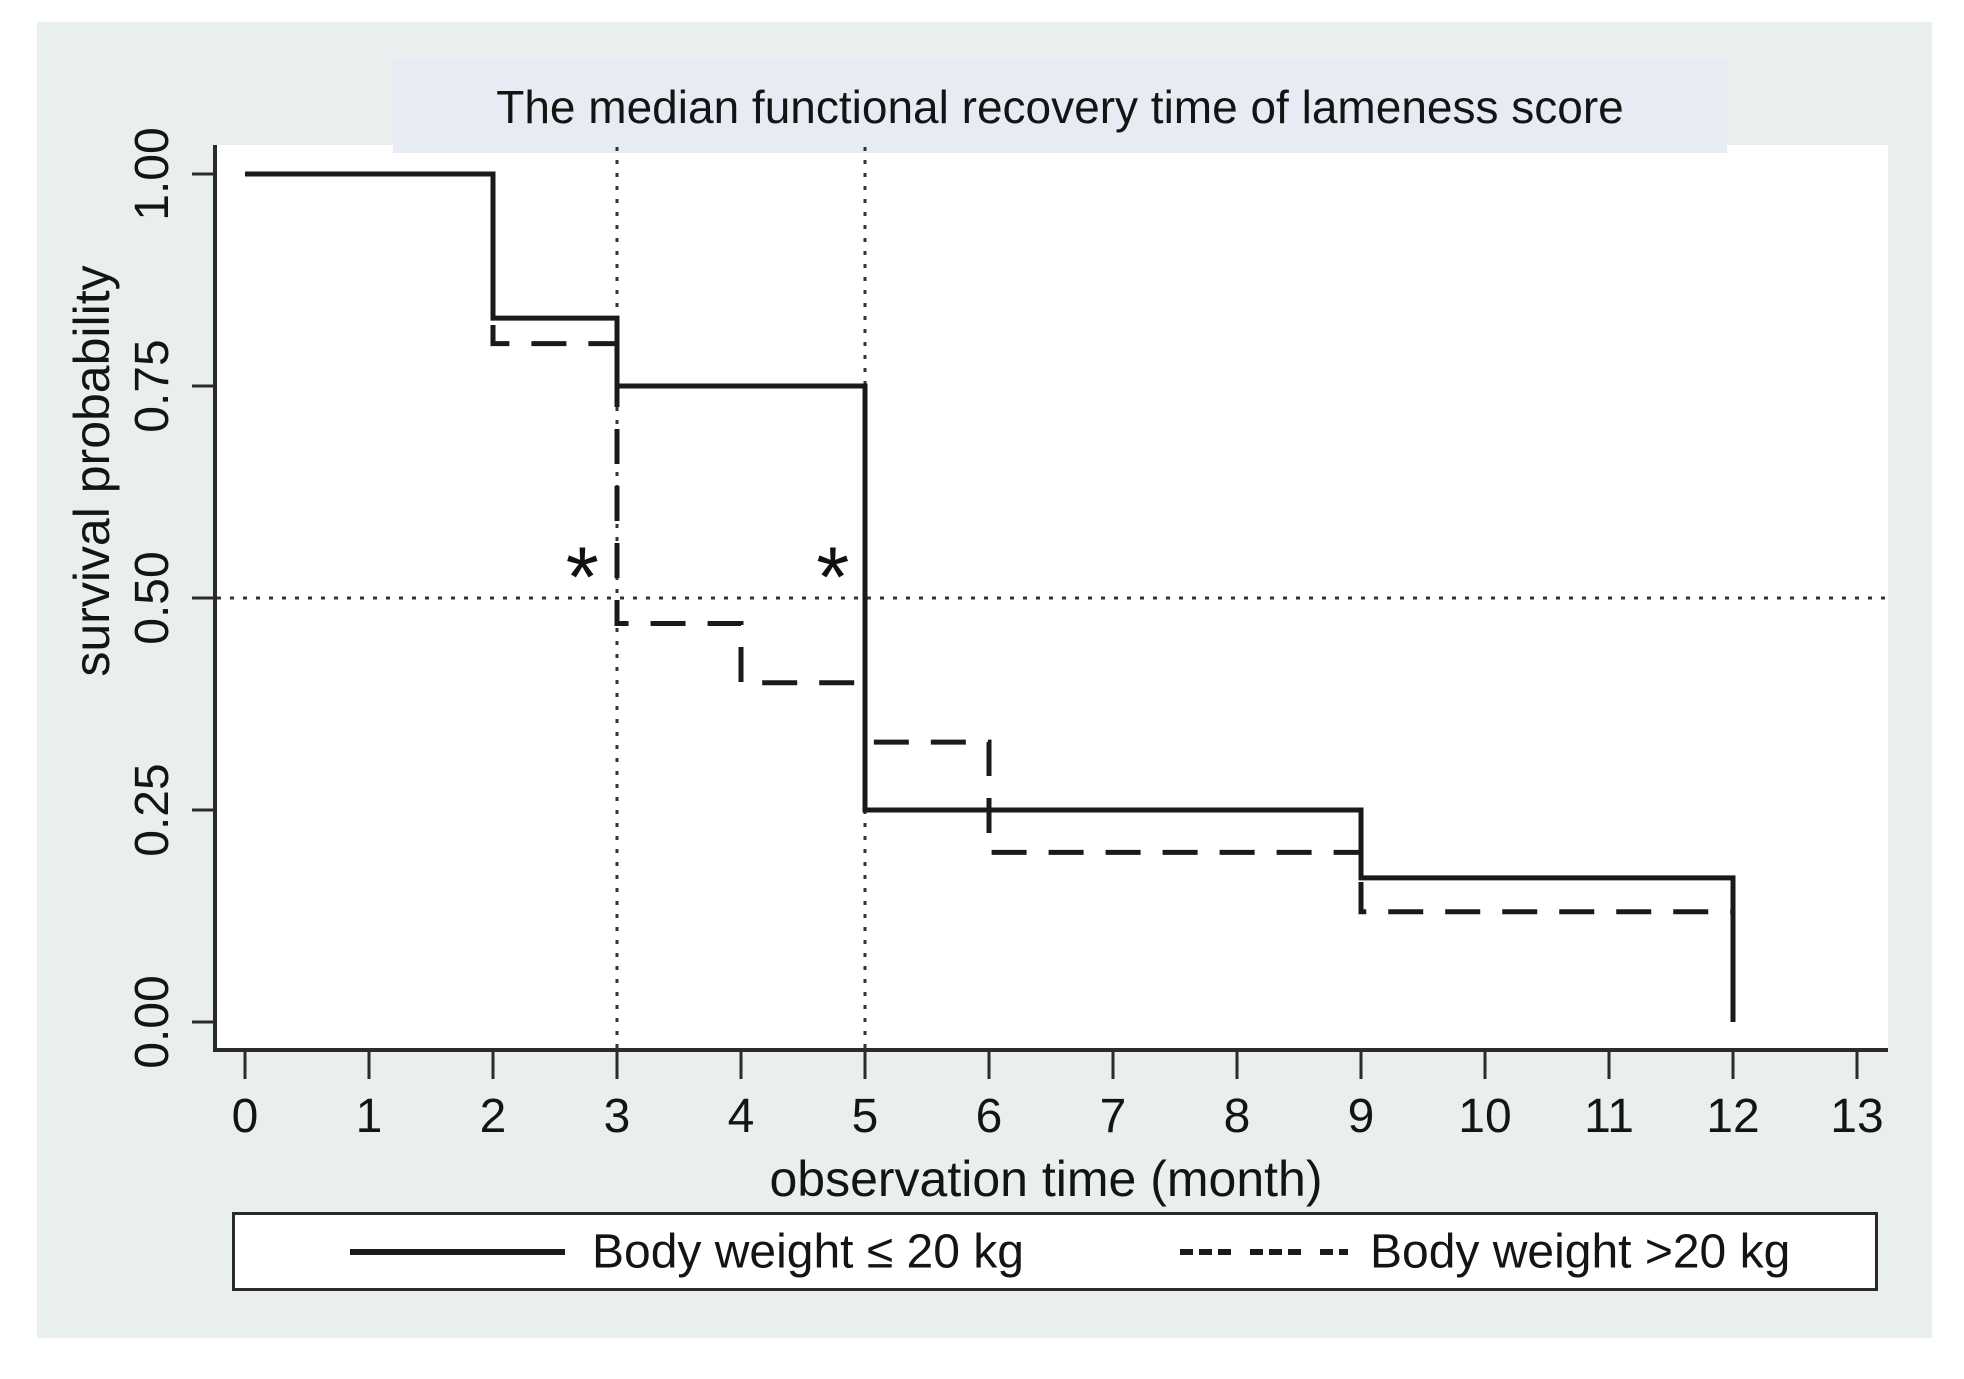 This screenshot has height=1379, width=1964. I want to click on x-tick-label: 1, so click(369, 1116).